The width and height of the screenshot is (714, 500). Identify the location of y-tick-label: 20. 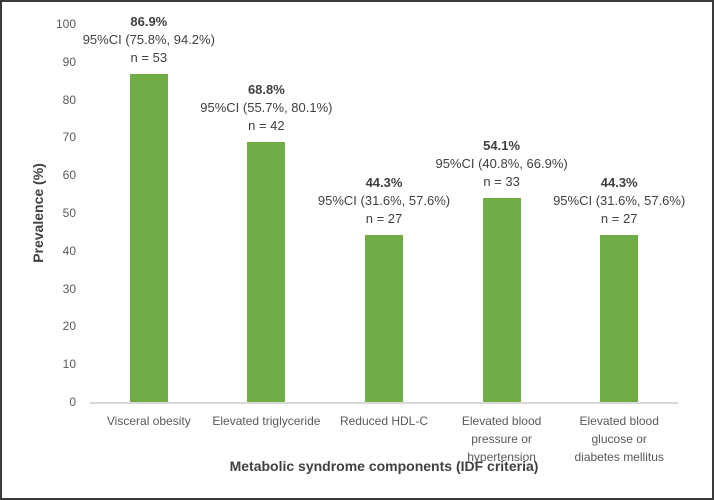
(69, 326).